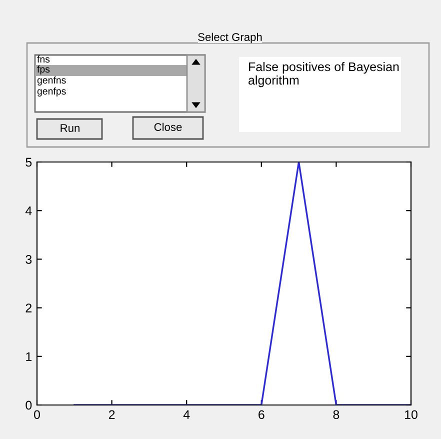 This screenshot has width=441, height=439. I want to click on x-tick-label: 6, so click(261, 415).